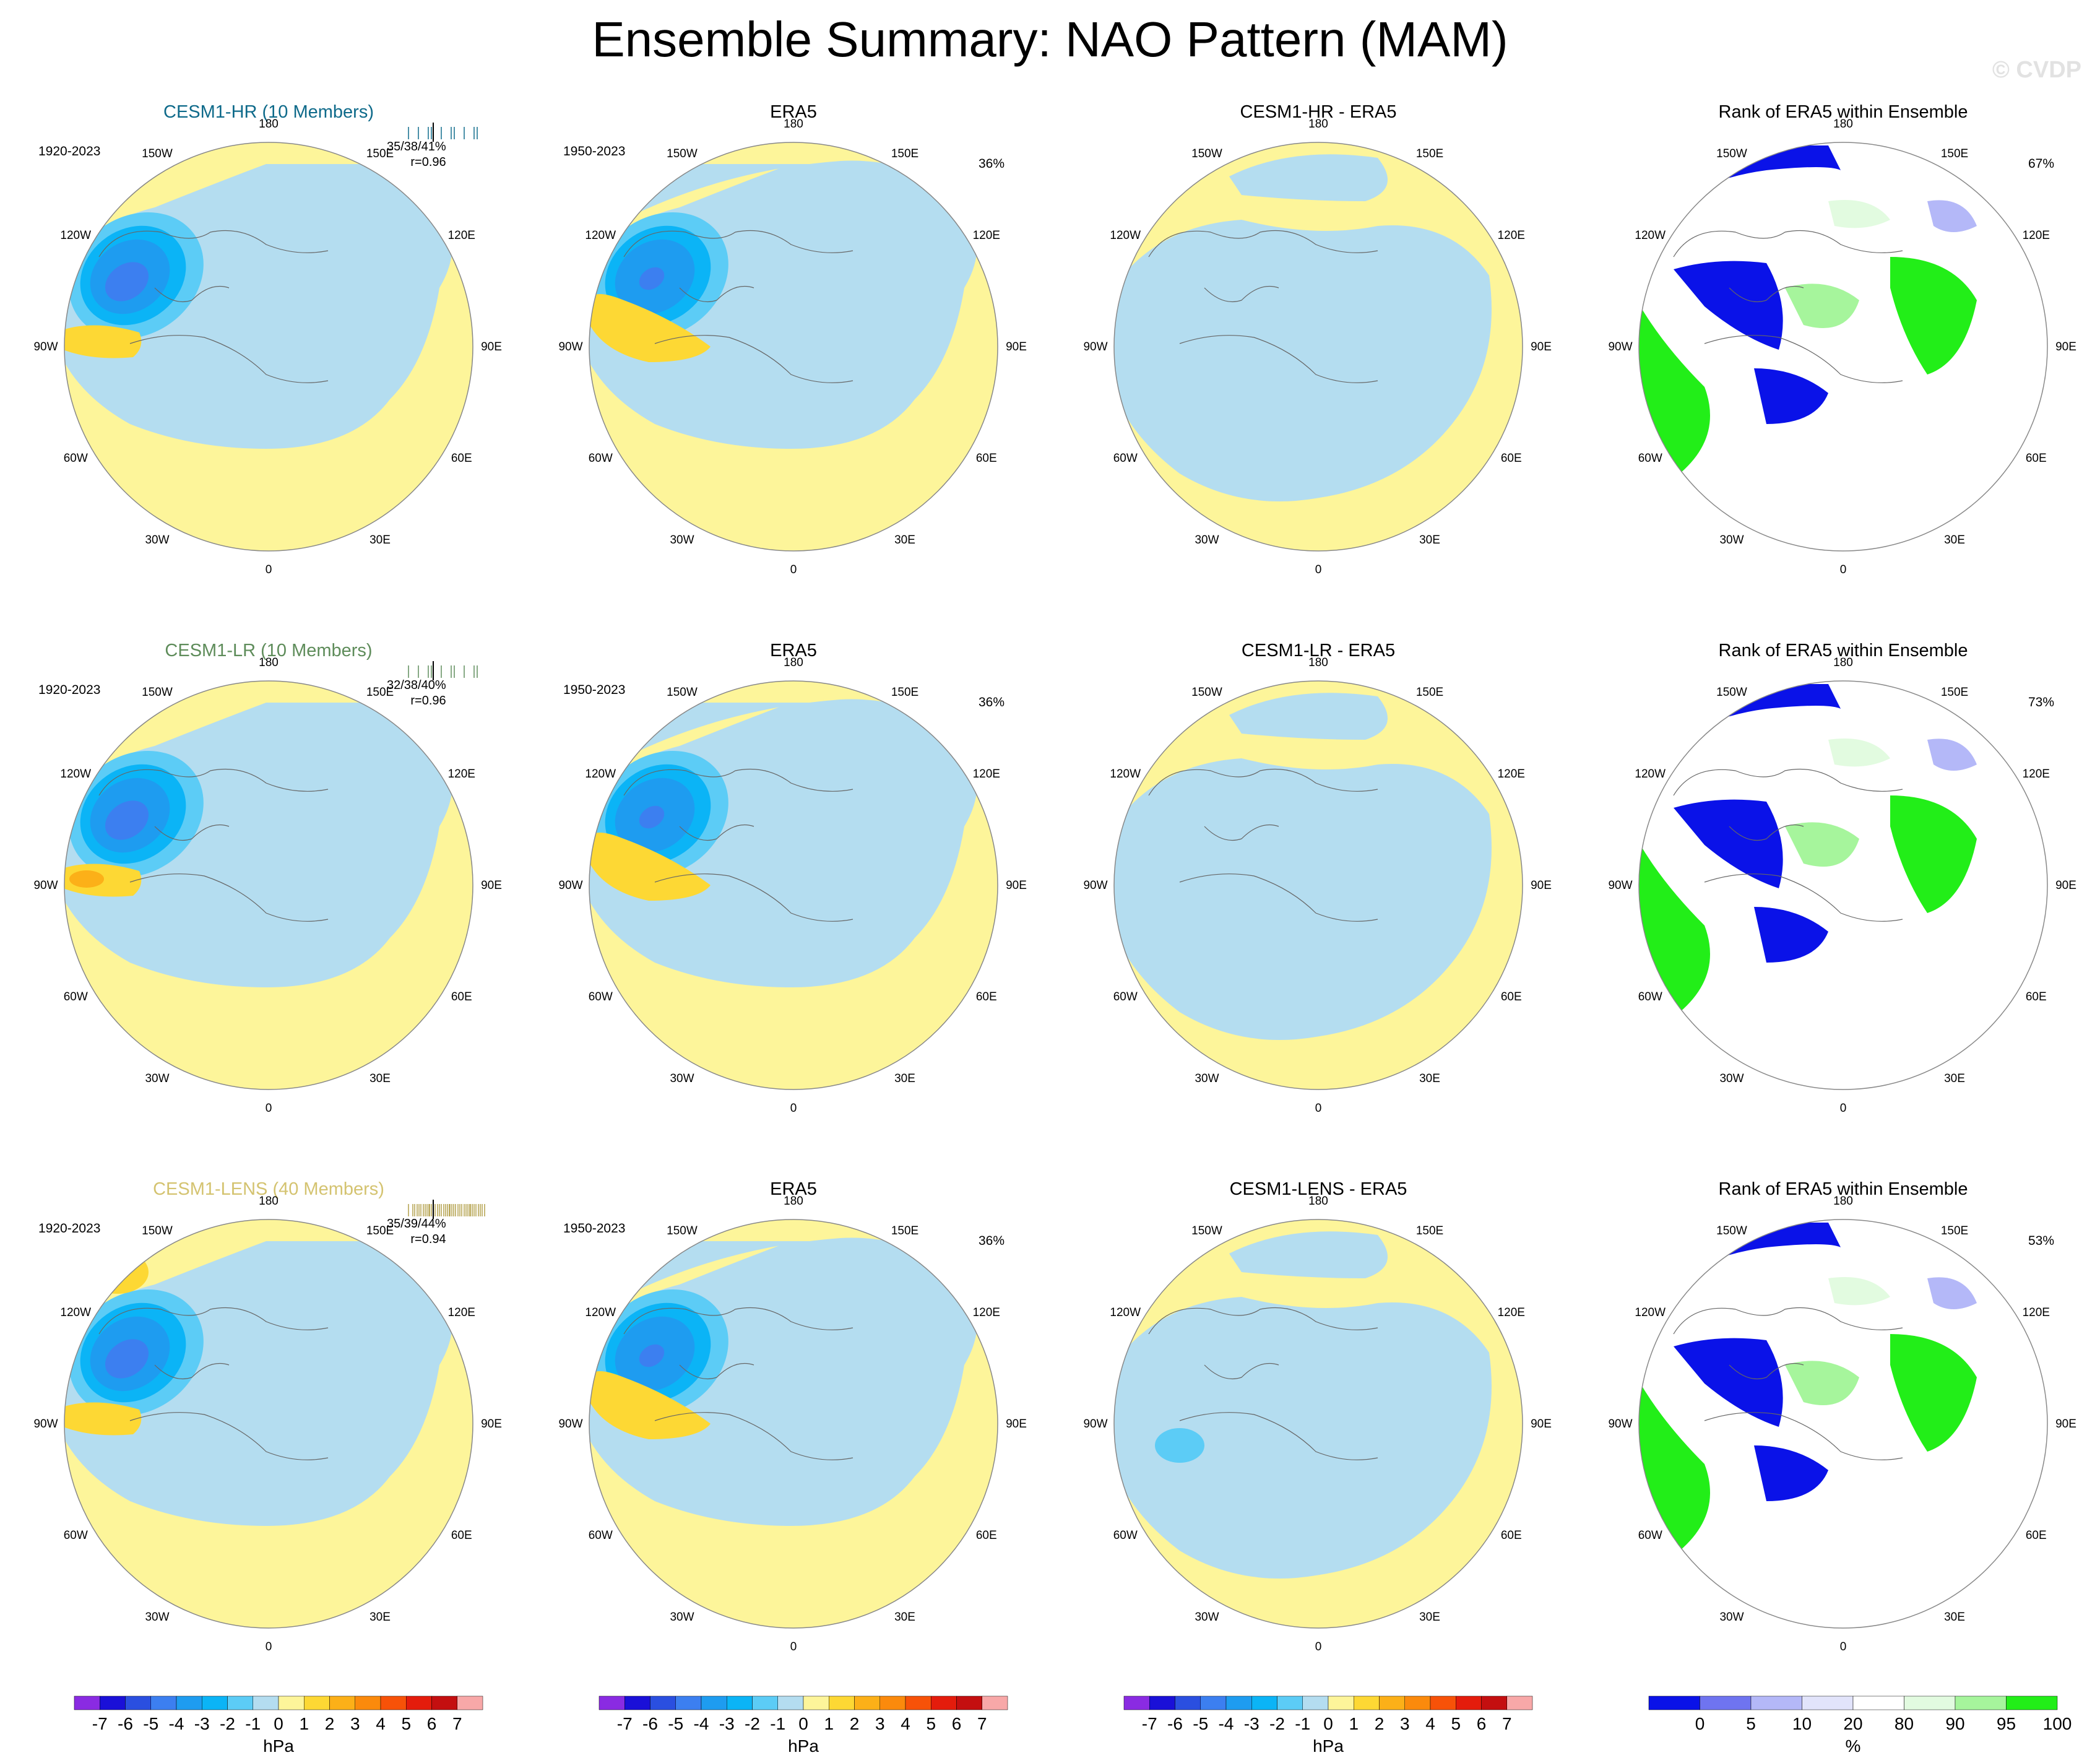  I want to click on panel-percent: 67%, so click(2041, 164).